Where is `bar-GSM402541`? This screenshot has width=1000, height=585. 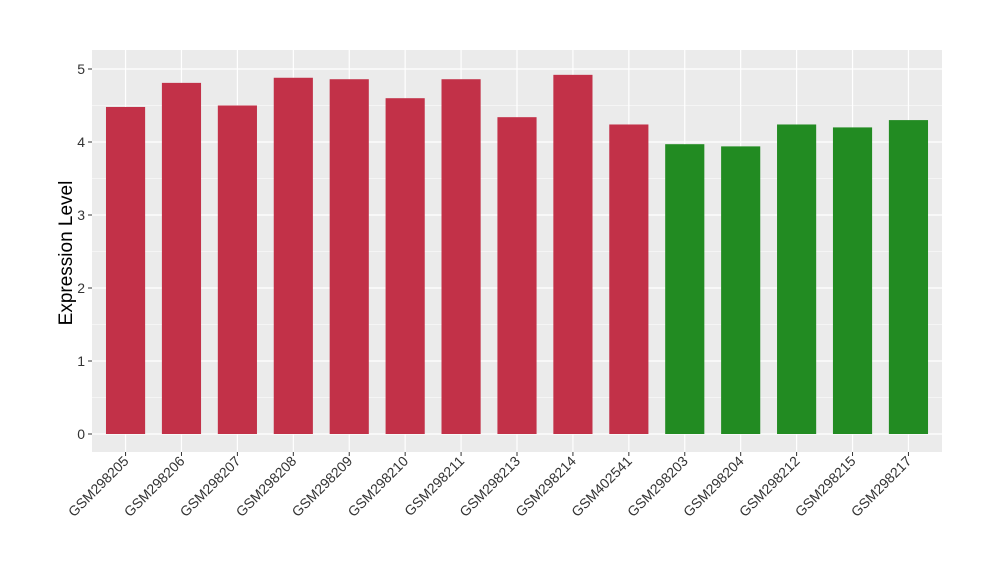 bar-GSM402541 is located at coordinates (629, 279).